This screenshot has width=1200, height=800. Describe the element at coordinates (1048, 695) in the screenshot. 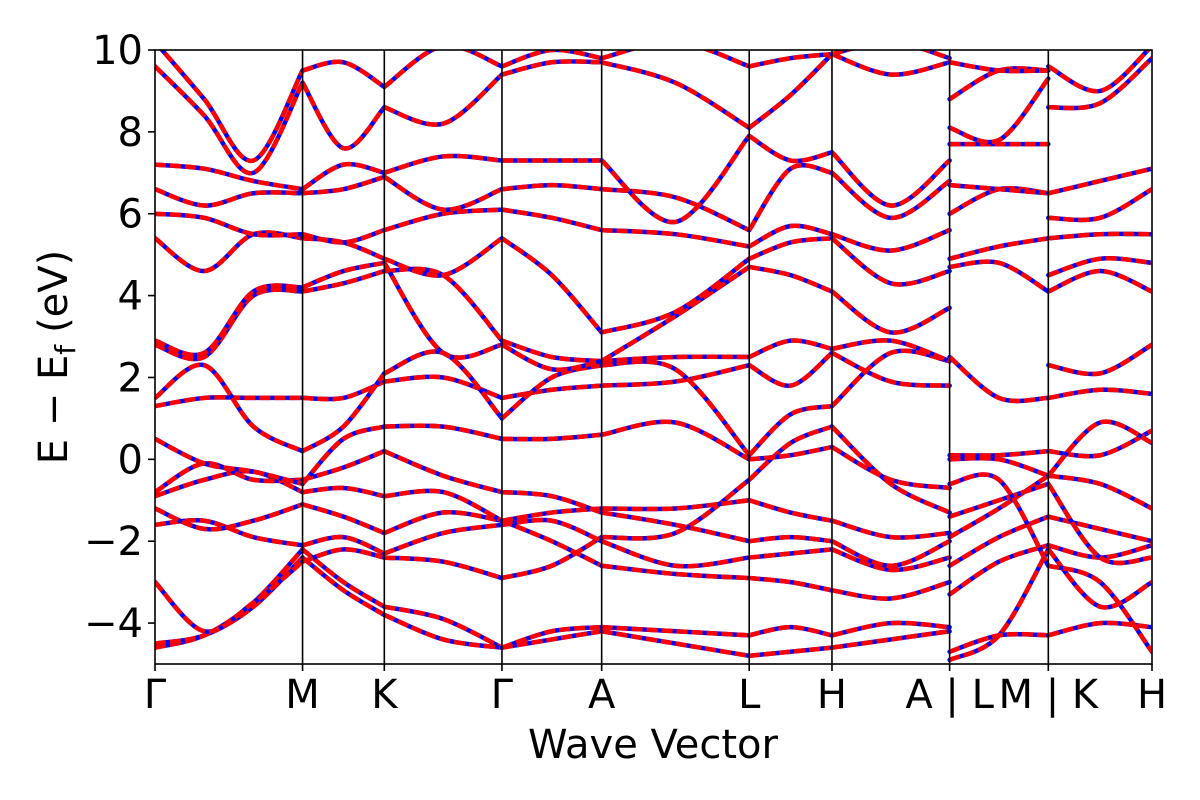

I see `x-tick-label: M | K` at that location.